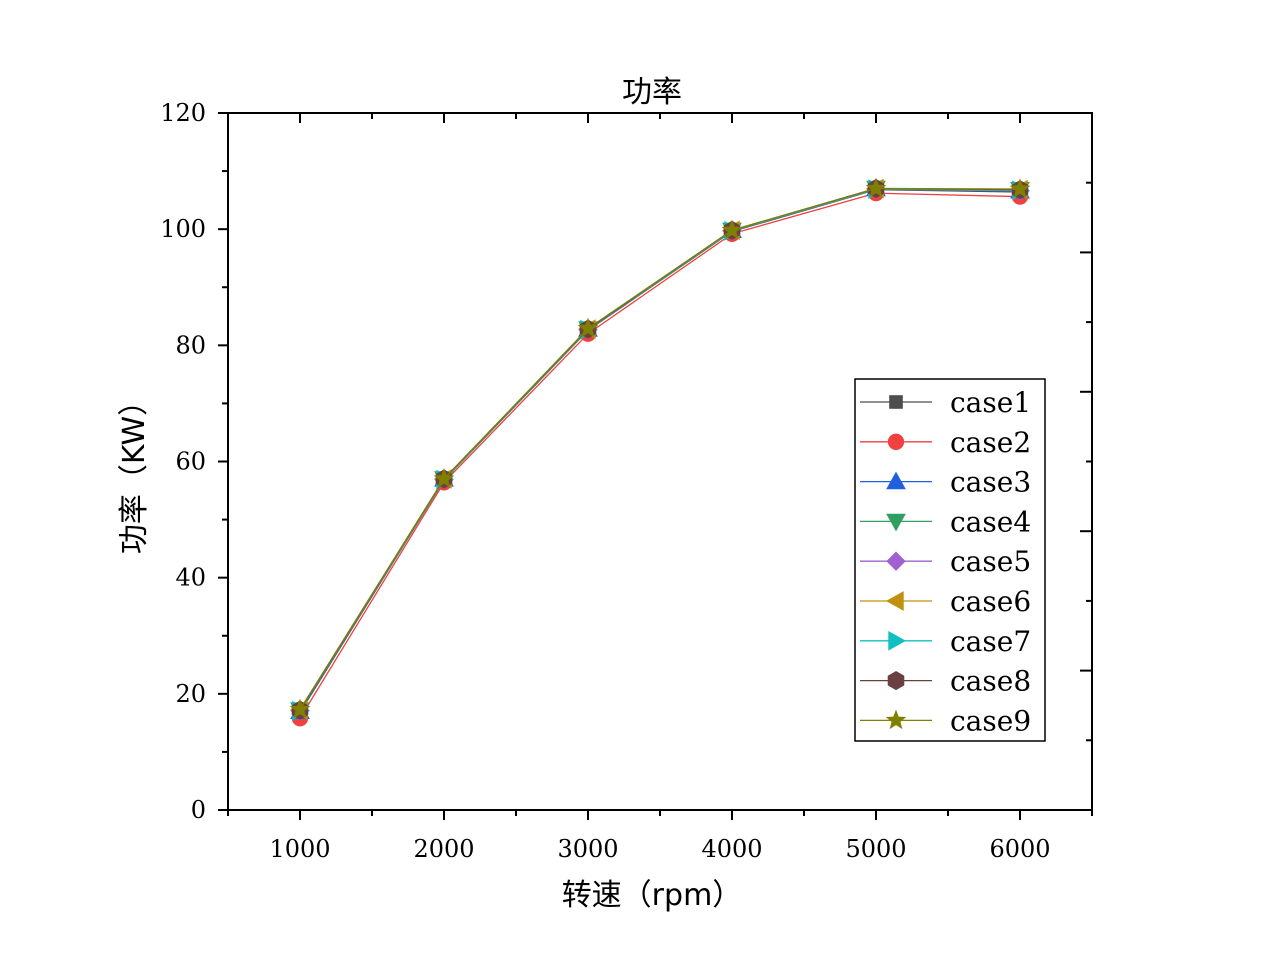 The height and width of the screenshot is (971, 1269). I want to click on legend-item-case2: case2, so click(945, 442).